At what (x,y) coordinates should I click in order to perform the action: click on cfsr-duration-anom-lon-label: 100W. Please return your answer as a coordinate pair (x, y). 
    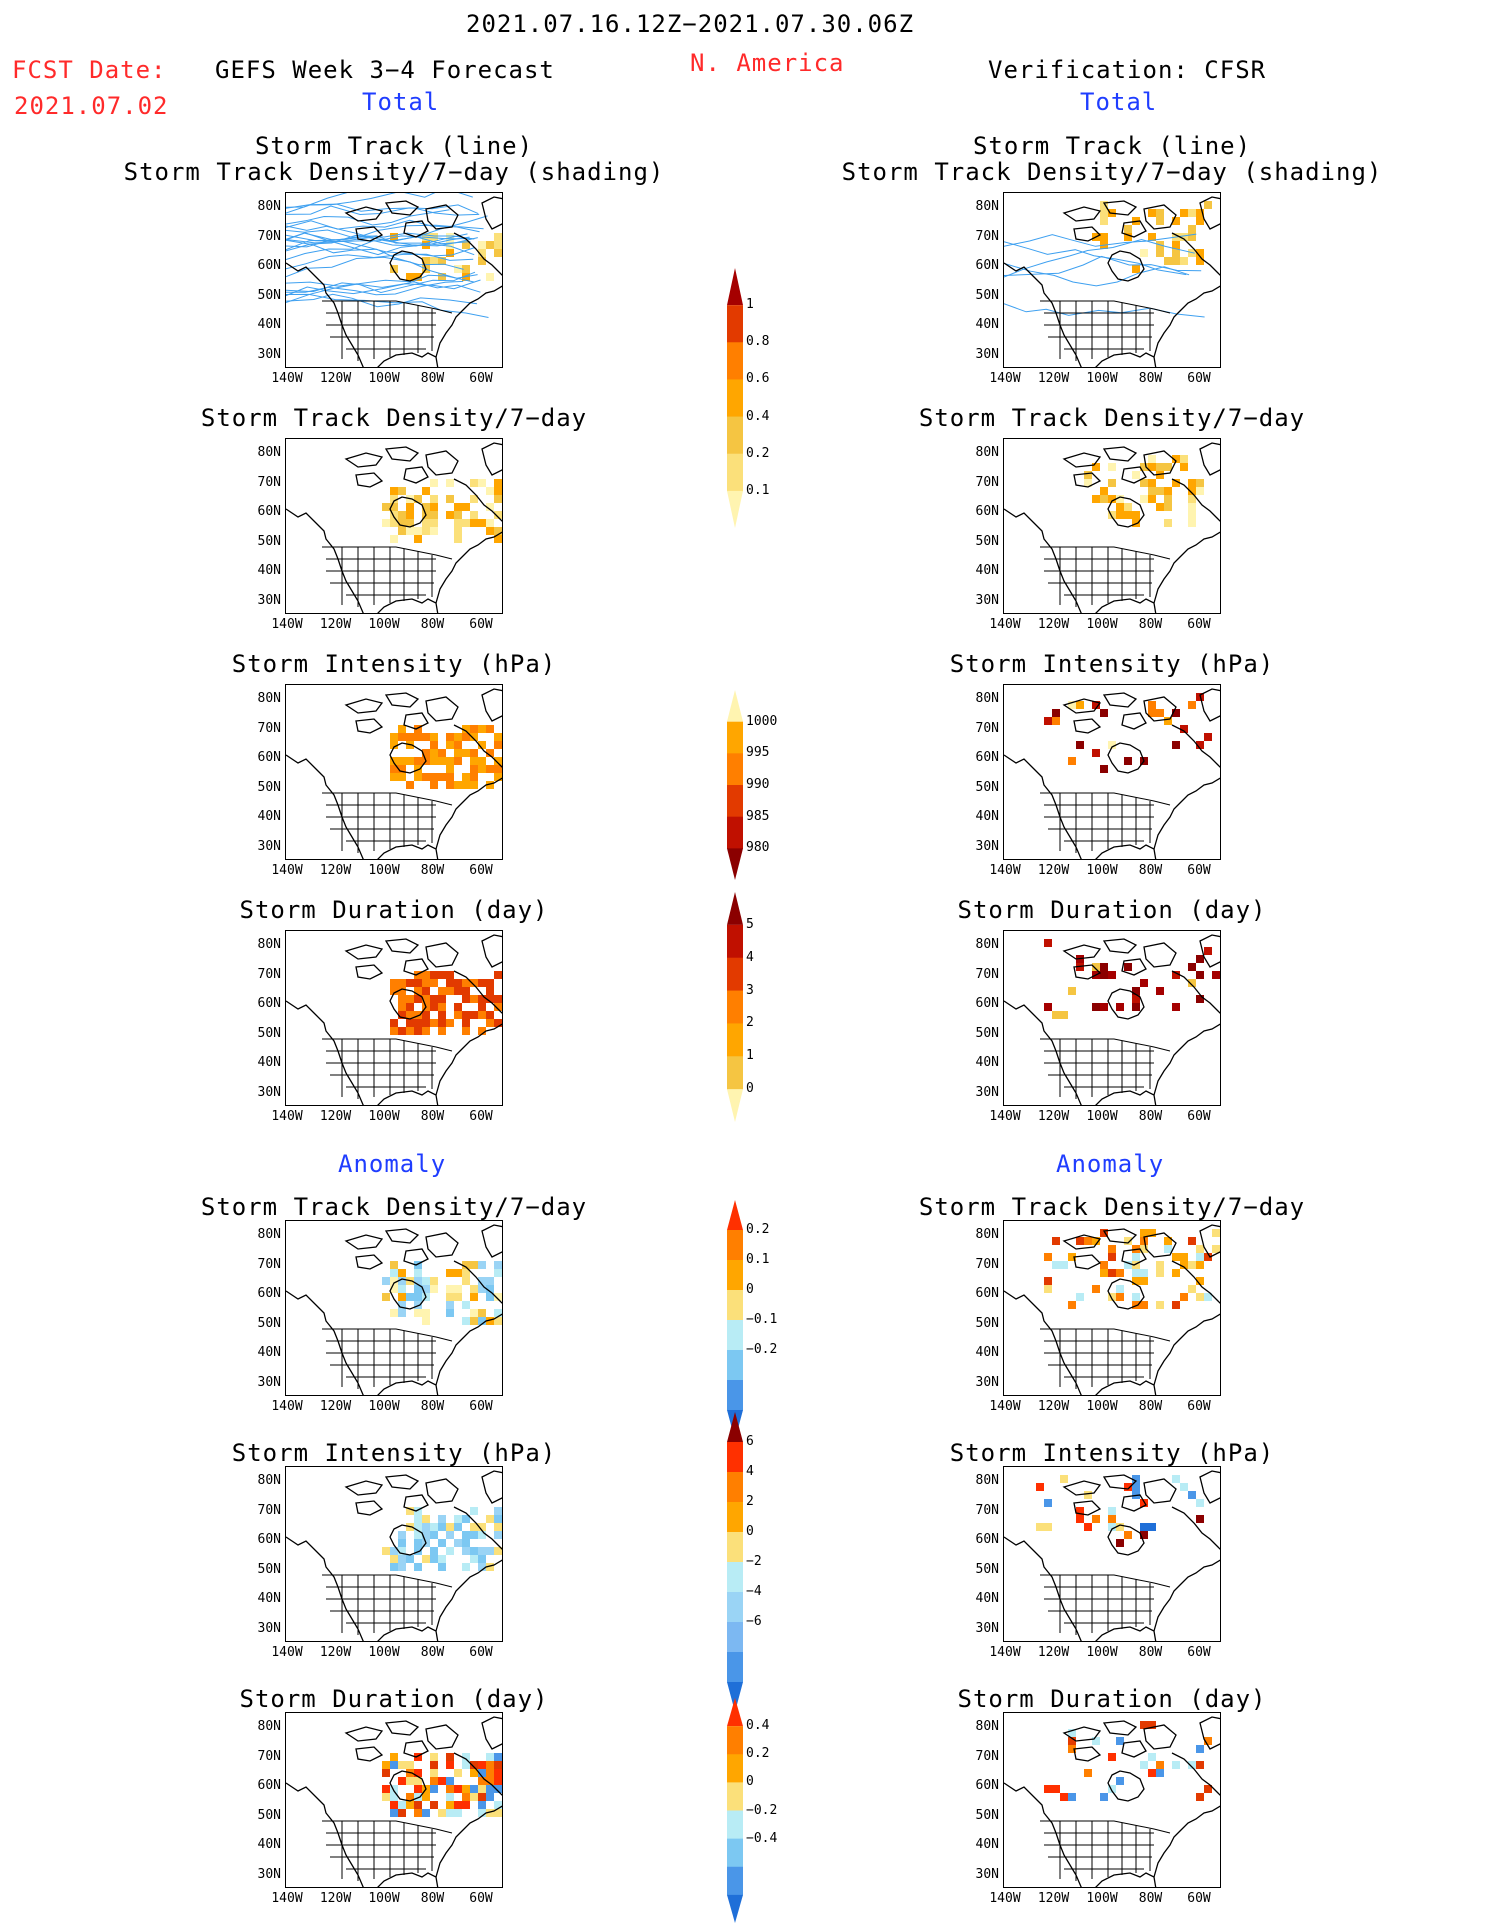
    Looking at the image, I should click on (1102, 1898).